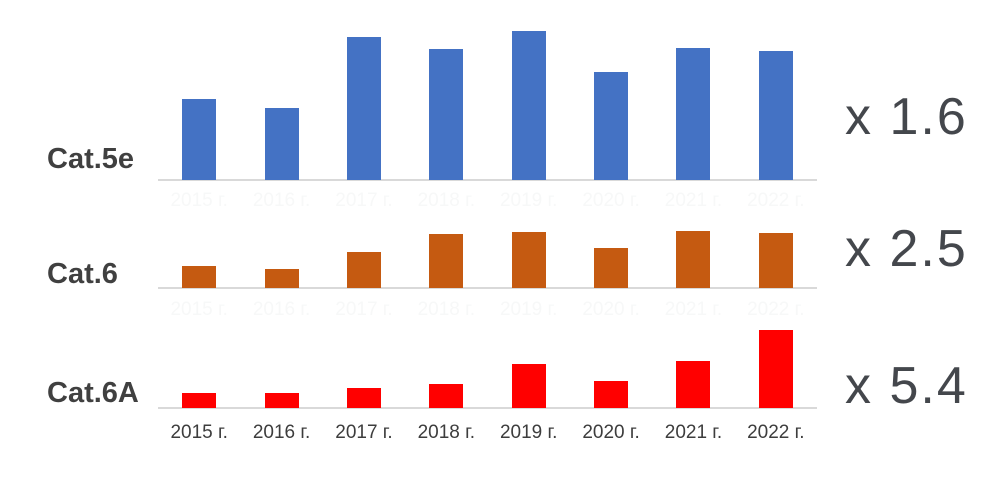 The width and height of the screenshot is (1000, 487). I want to click on axis-line-cat6a, so click(487, 408).